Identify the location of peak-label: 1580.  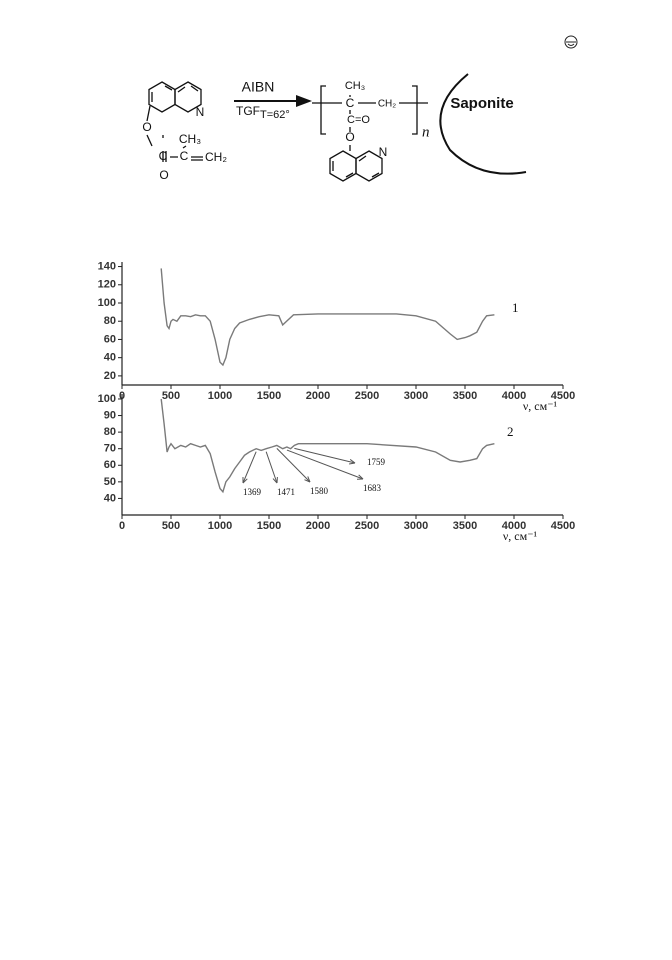
(319, 491).